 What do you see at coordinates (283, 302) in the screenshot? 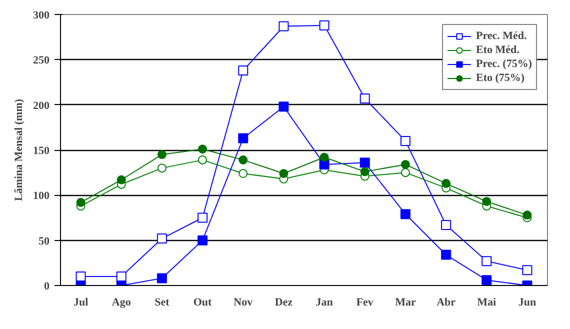
I see `x-tick-label: Dez` at bounding box center [283, 302].